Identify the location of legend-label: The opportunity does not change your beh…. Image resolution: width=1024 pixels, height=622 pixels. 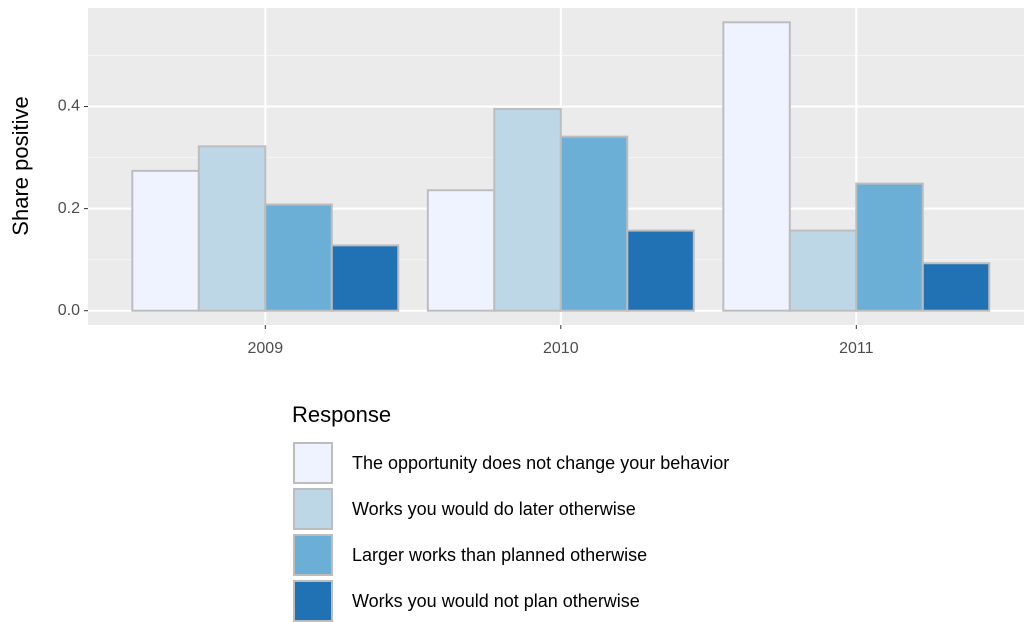
(540, 463).